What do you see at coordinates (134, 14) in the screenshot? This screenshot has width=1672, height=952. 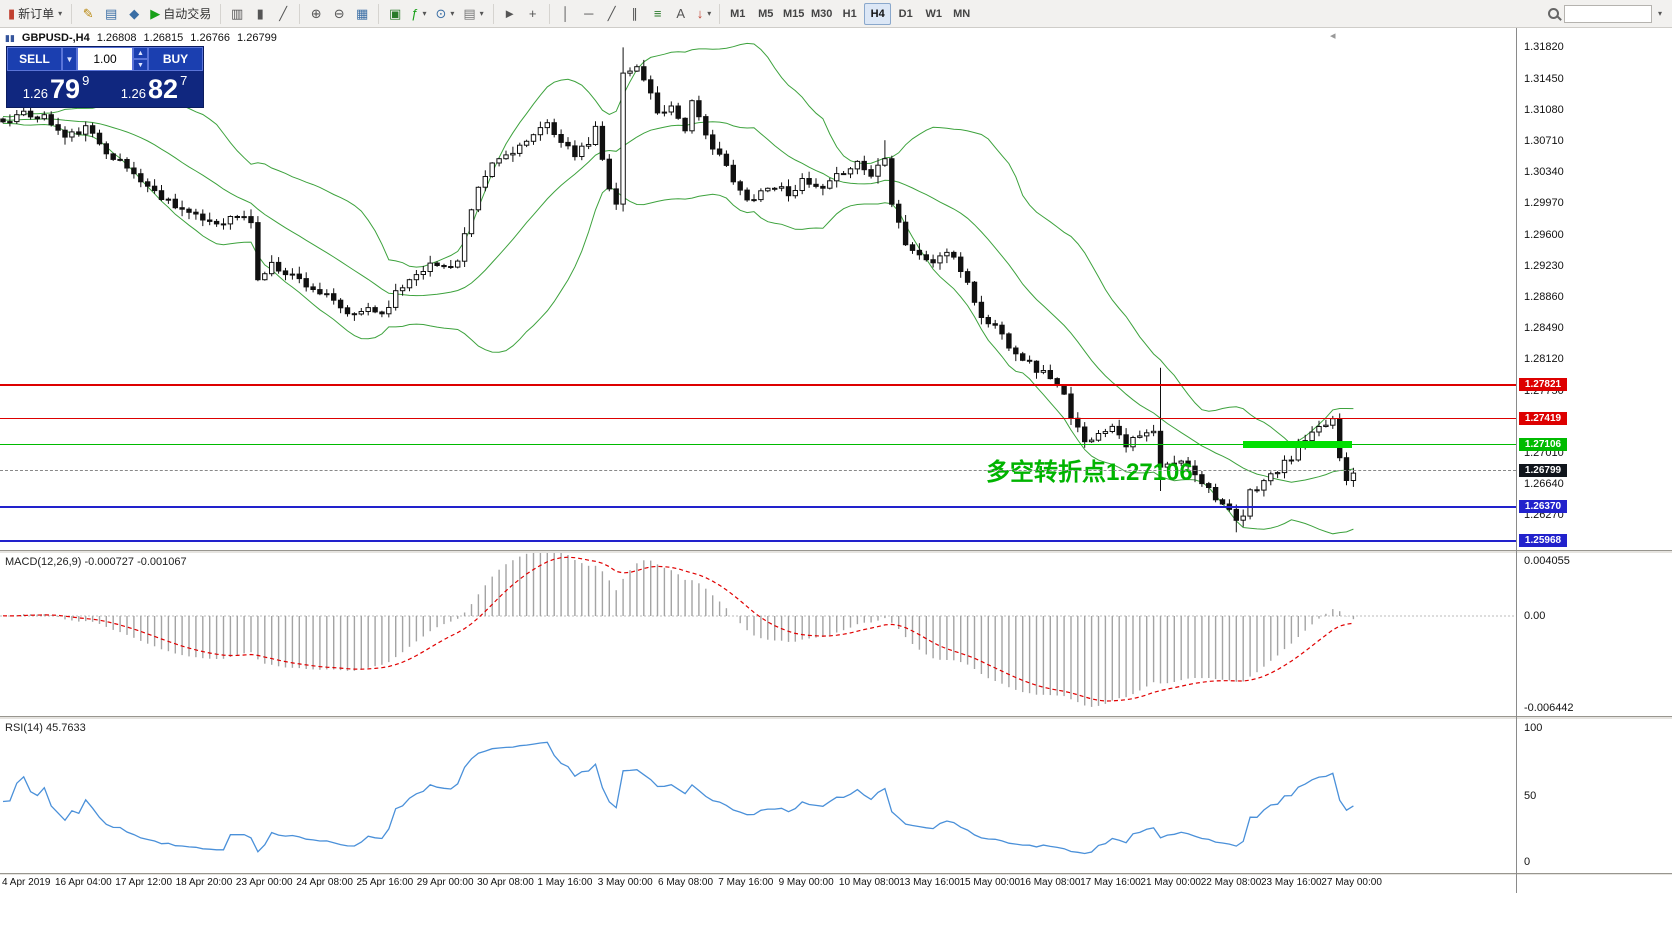 I see `navigator-button: ◆` at bounding box center [134, 14].